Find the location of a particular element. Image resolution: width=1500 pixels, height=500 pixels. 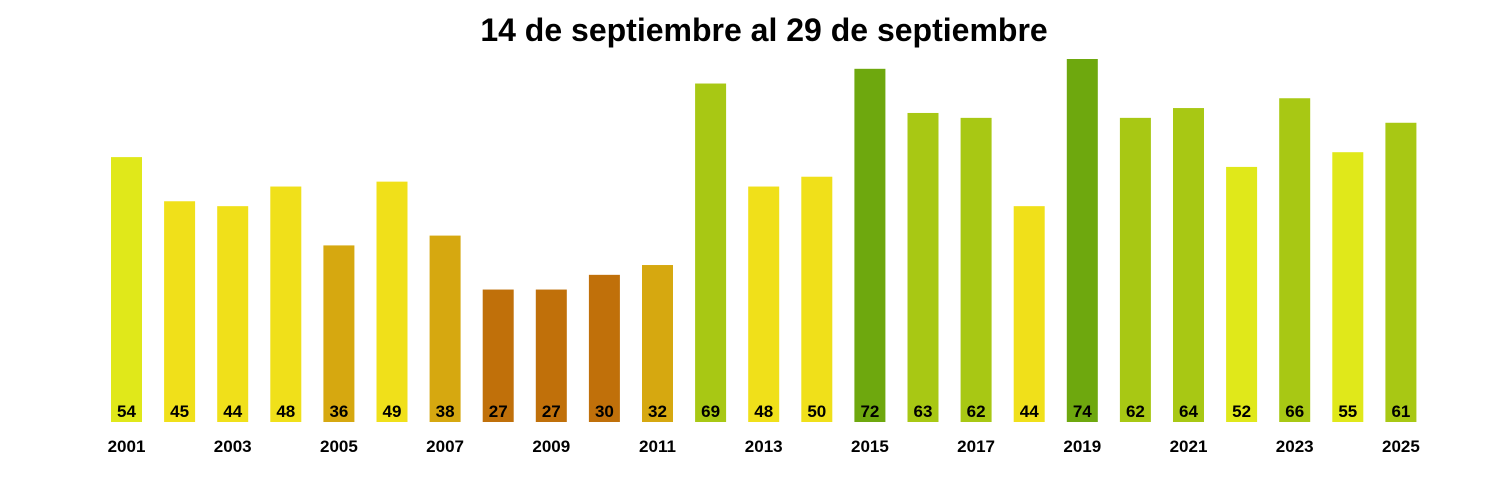

bar-2012 is located at coordinates (711, 252).